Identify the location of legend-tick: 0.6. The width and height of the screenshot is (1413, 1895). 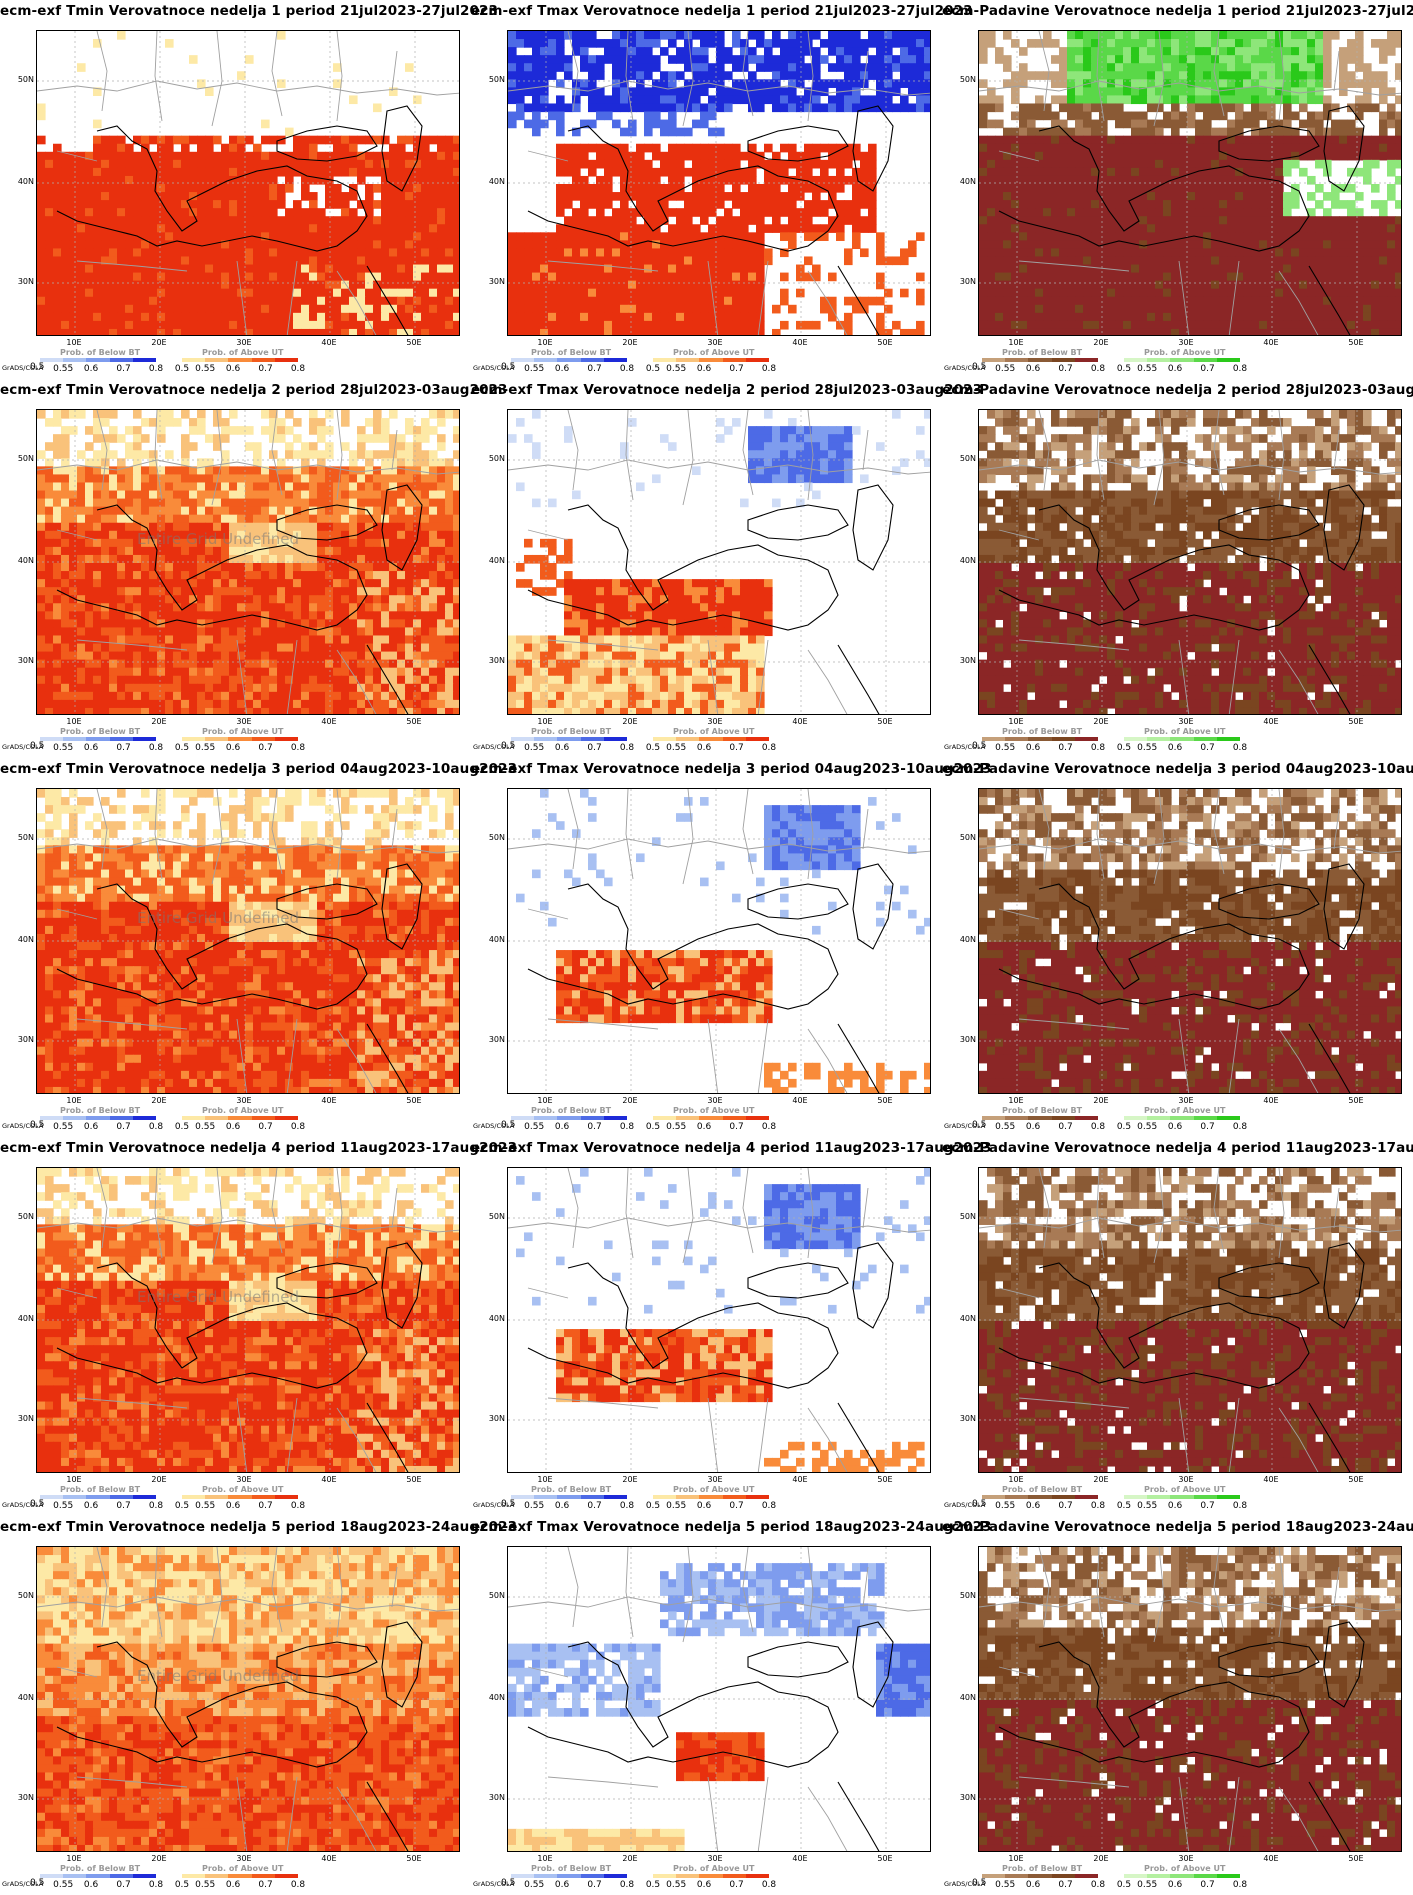
(1175, 369).